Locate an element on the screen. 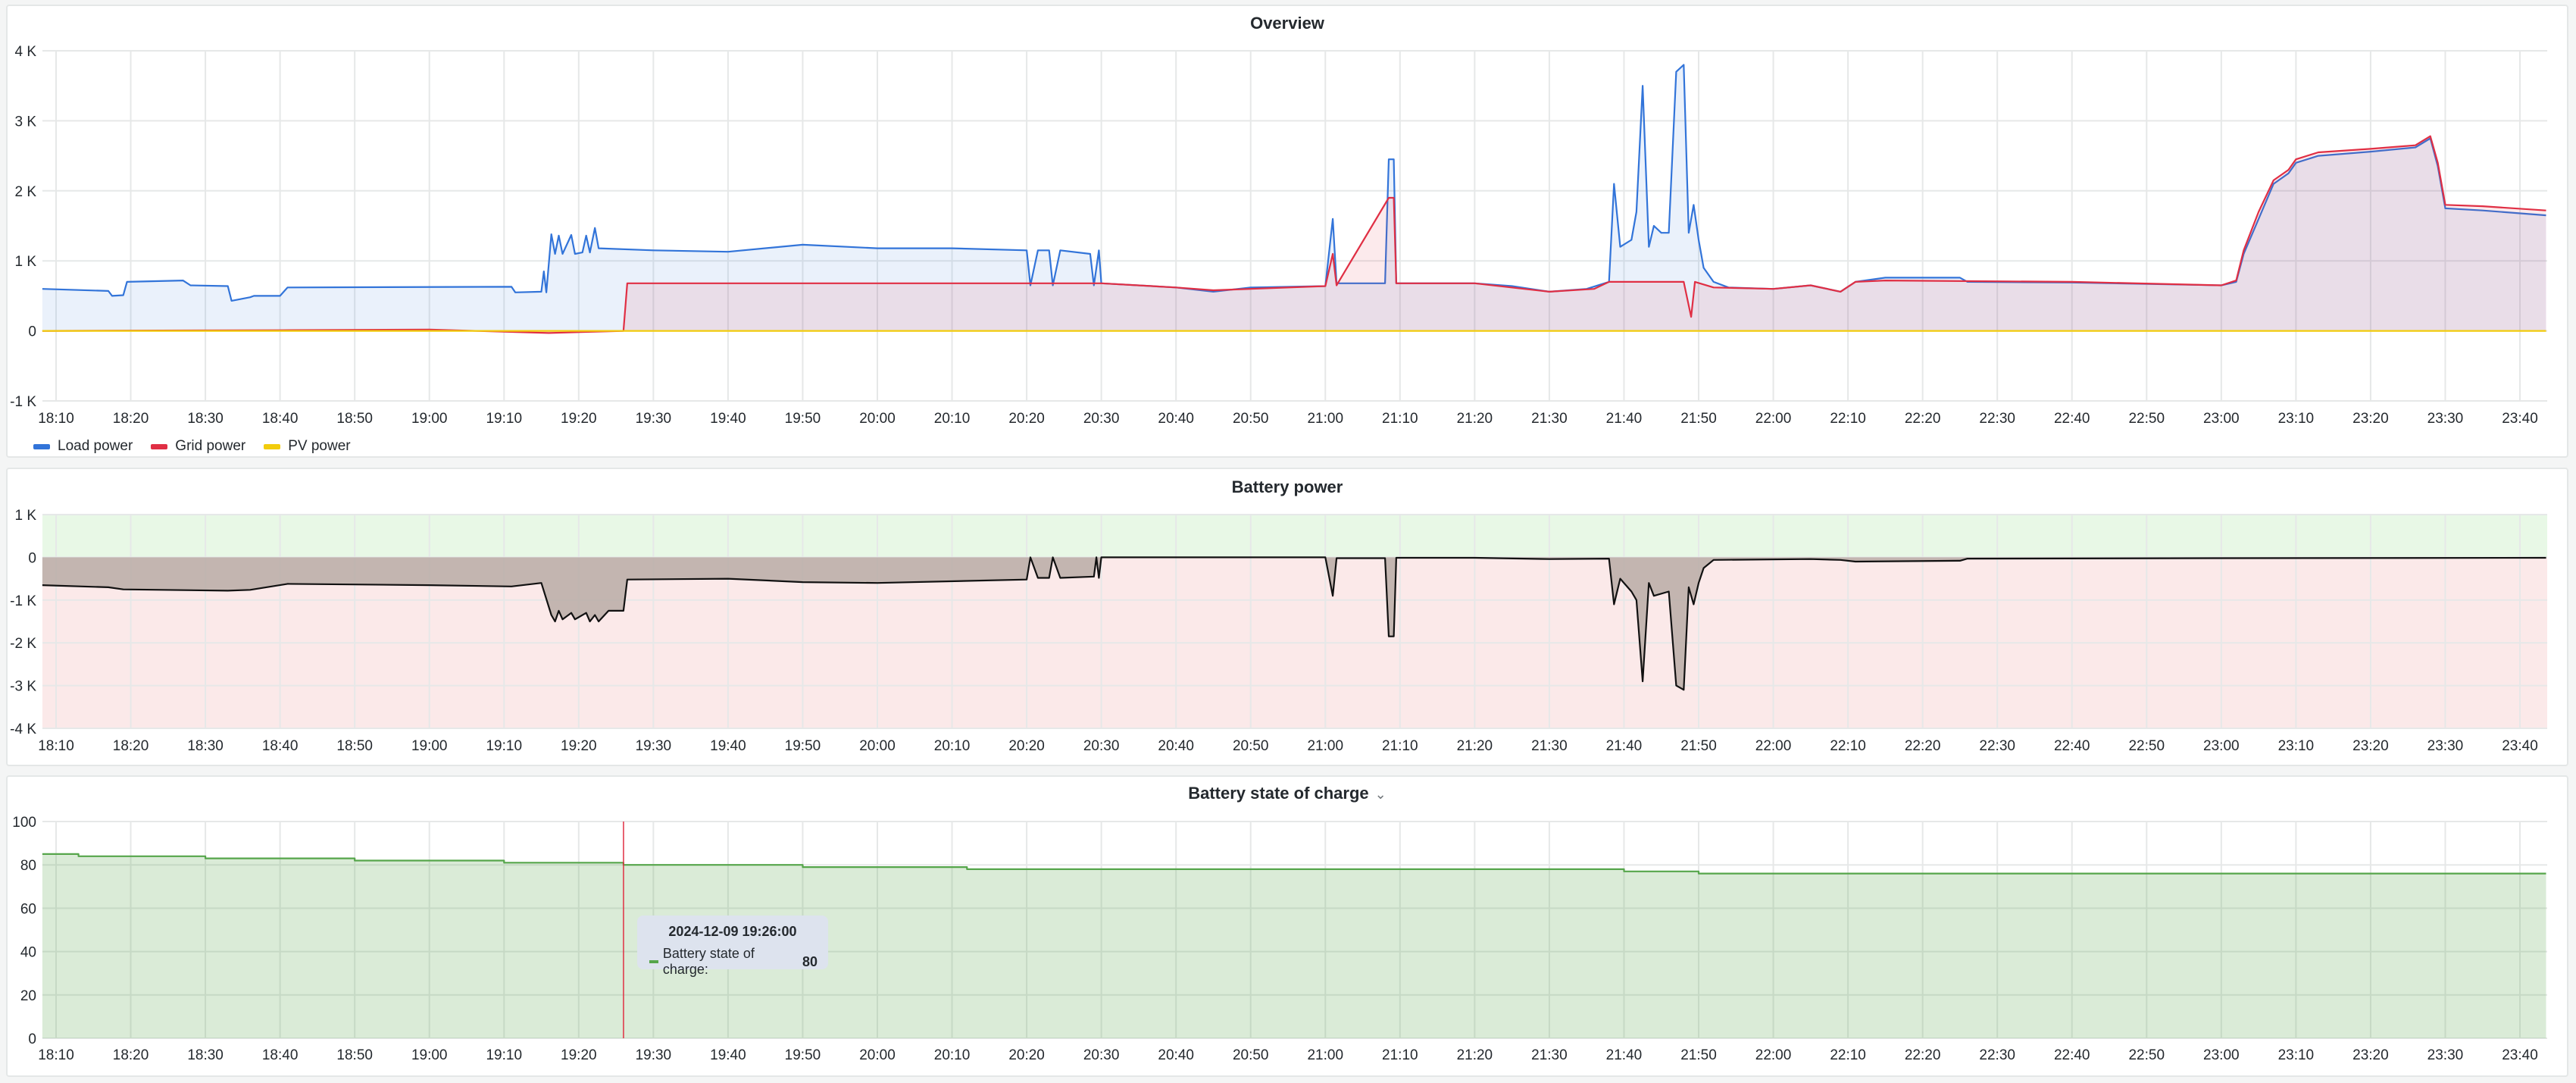 This screenshot has height=1083, width=2576. x-tick-label: 18:30 is located at coordinates (205, 419).